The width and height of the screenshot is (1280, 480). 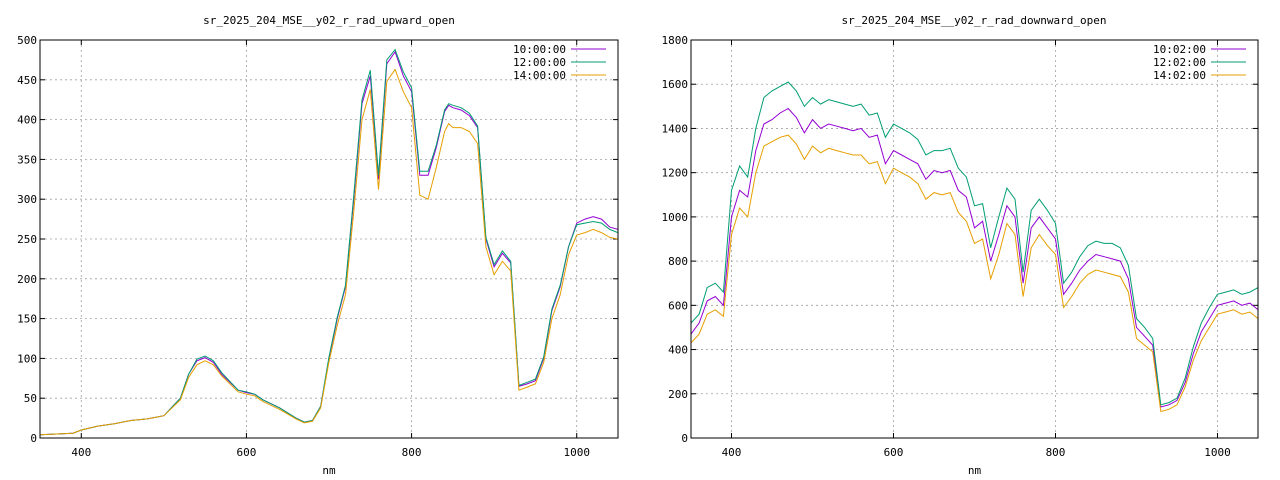 I want to click on chart-title: sr_2025_204_MSE__y02_r_rad_upward_open, so click(x=329, y=20).